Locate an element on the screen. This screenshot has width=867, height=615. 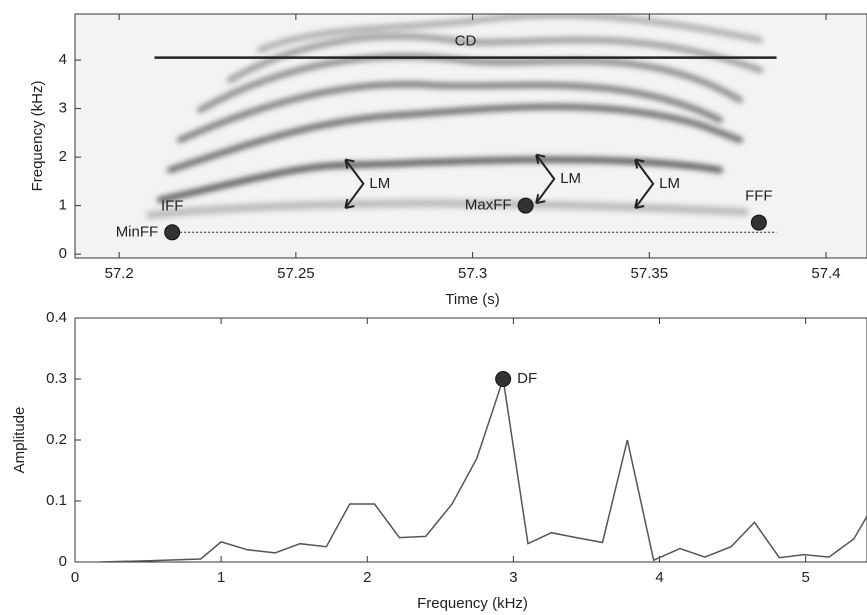
y-axis-label: Amplitude is located at coordinates (19, 440).